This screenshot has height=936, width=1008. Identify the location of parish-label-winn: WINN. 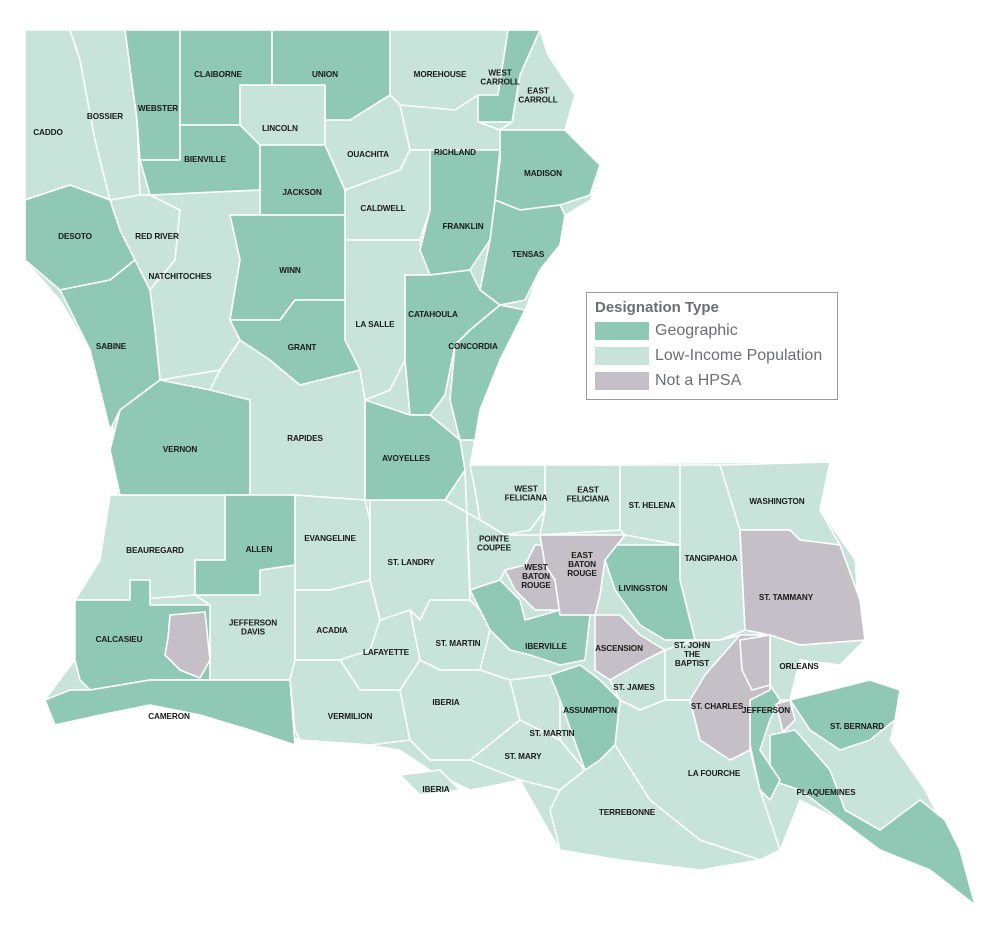
(290, 270).